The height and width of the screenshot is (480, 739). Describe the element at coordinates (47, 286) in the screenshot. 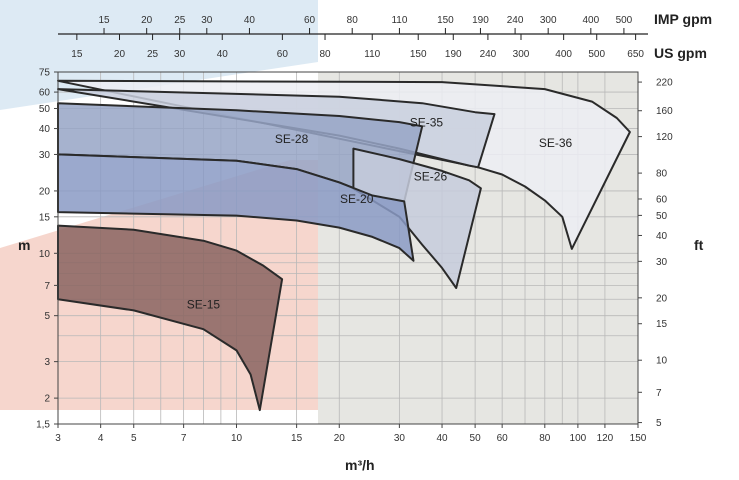

I see `y-tick-label: 7` at that location.